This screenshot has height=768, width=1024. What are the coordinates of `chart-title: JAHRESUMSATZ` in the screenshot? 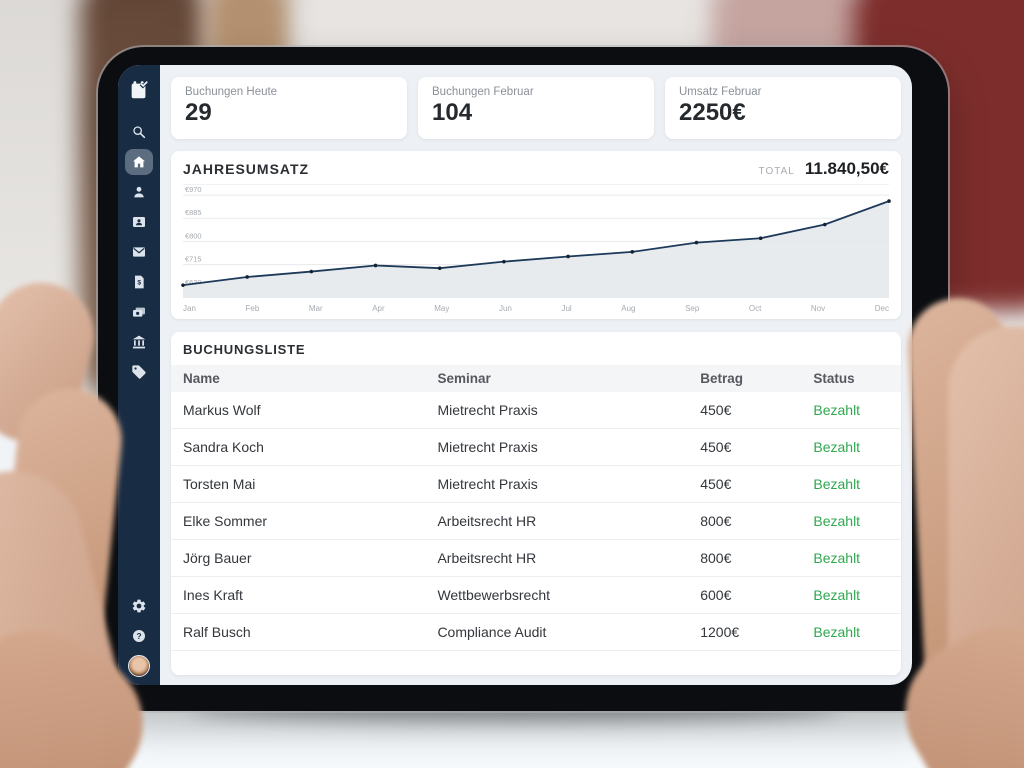 It's located at (246, 169).